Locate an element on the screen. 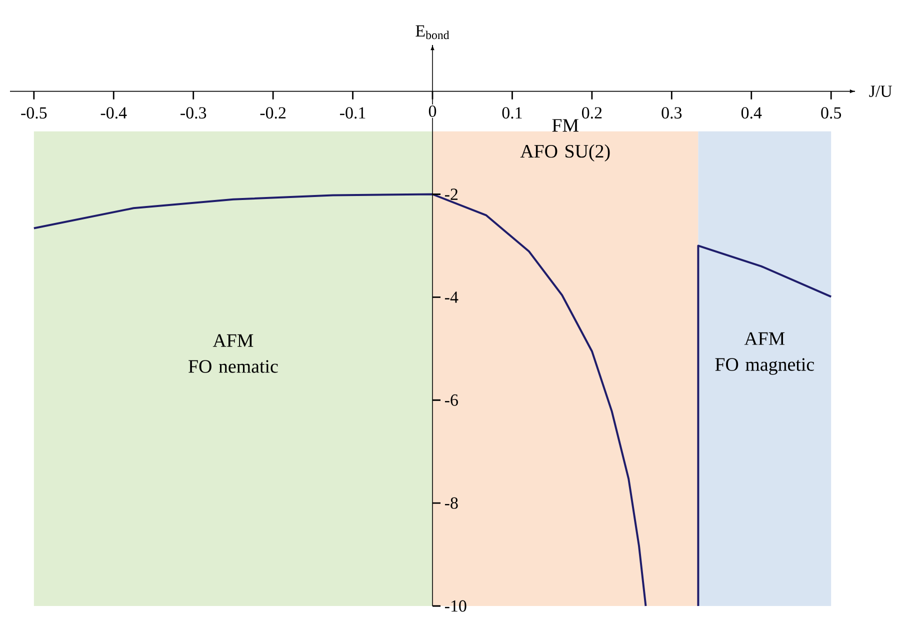 This screenshot has width=914, height=620. y-tick-label: -6 is located at coordinates (451, 400).